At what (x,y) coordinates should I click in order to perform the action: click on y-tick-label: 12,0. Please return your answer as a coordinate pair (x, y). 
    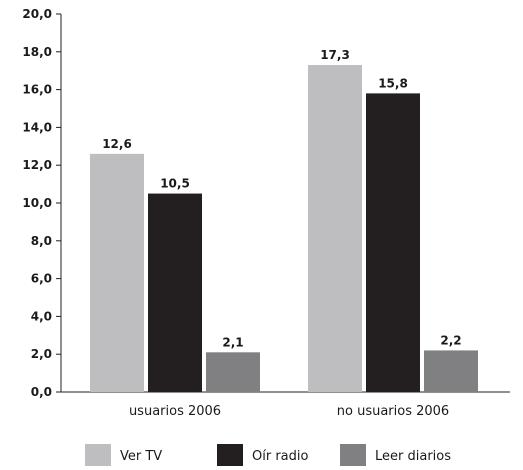
    Looking at the image, I should click on (37, 165).